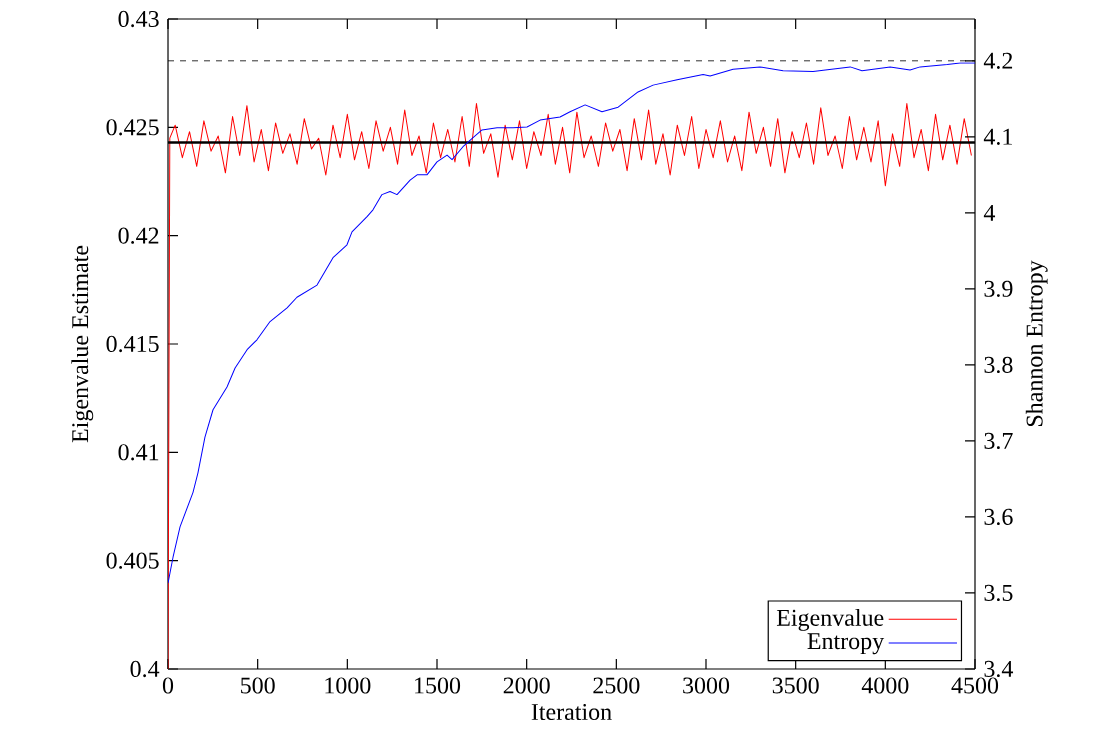  Describe the element at coordinates (998, 441) in the screenshot. I see `y2-tick-label: 3.7` at that location.